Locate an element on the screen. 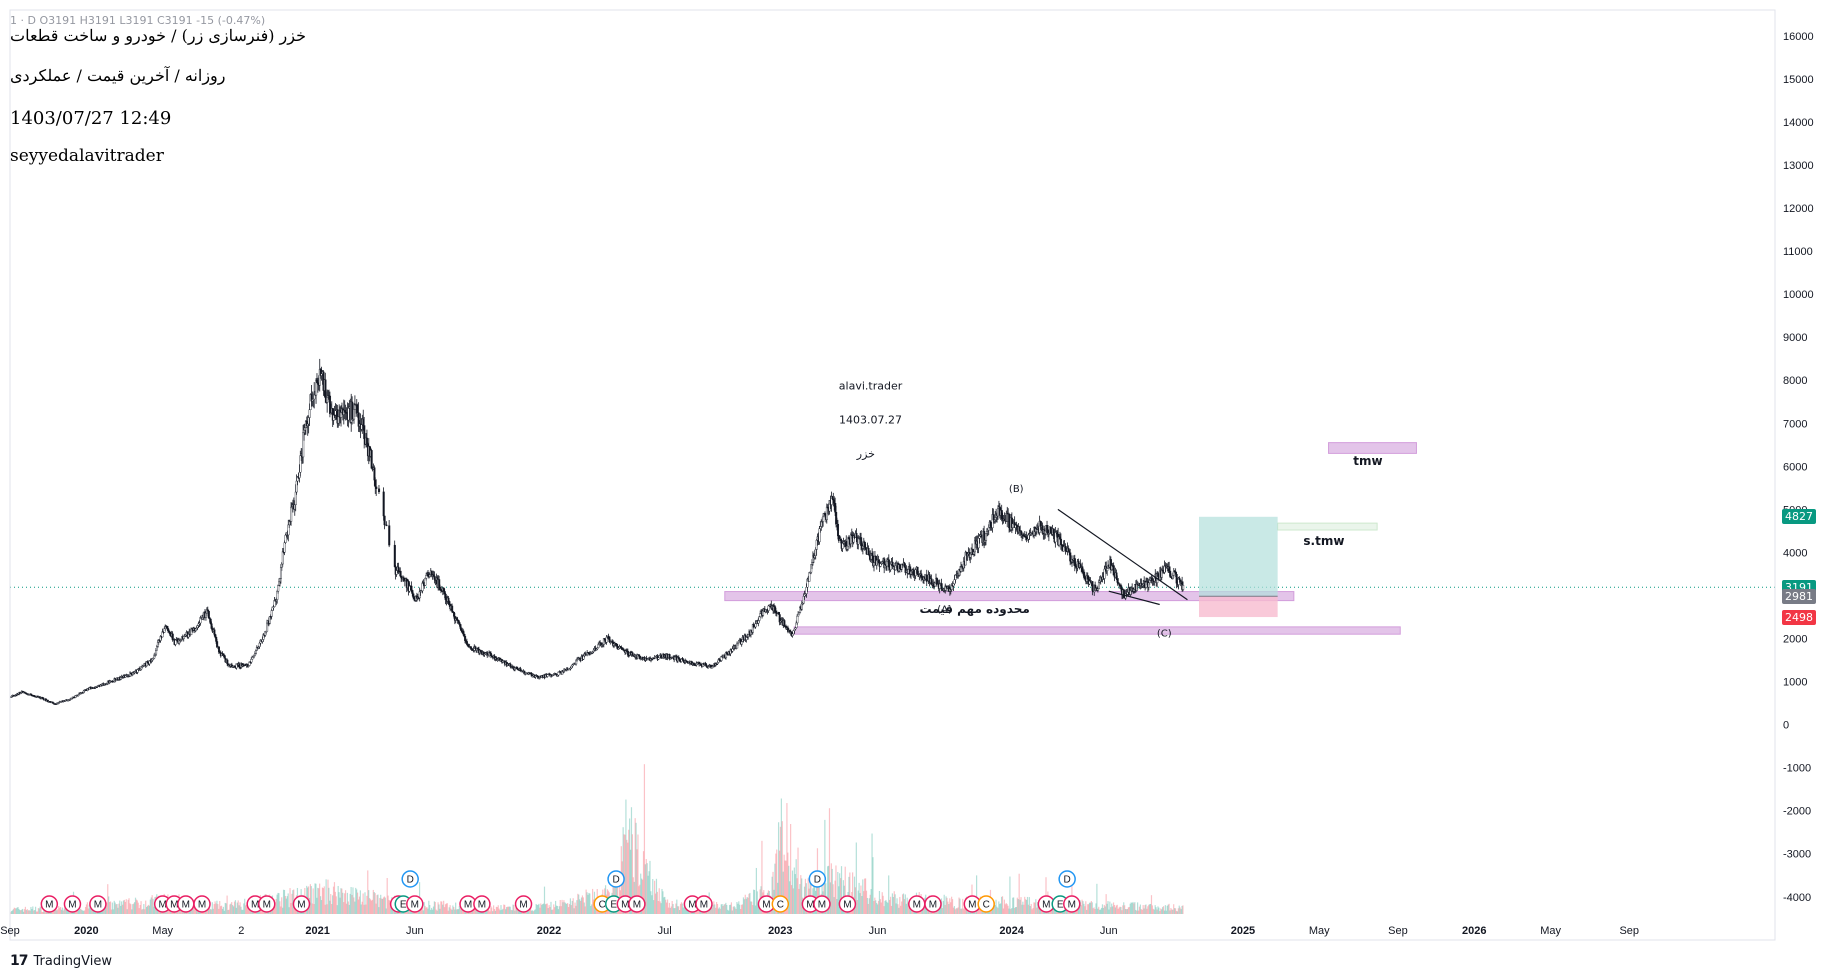 The image size is (1836, 979). x-tick-label: May is located at coordinates (162, 931).